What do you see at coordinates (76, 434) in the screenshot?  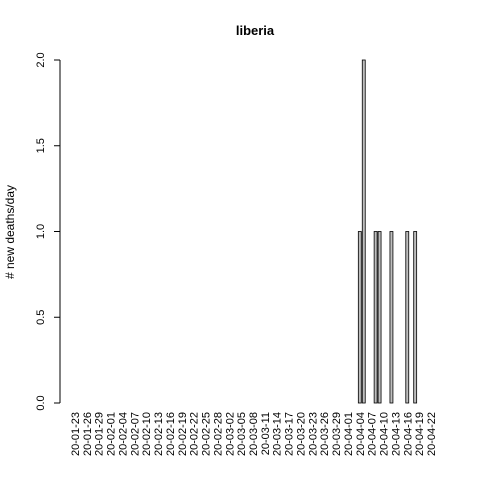 I see `x-tick-label: 20-01-23` at bounding box center [76, 434].